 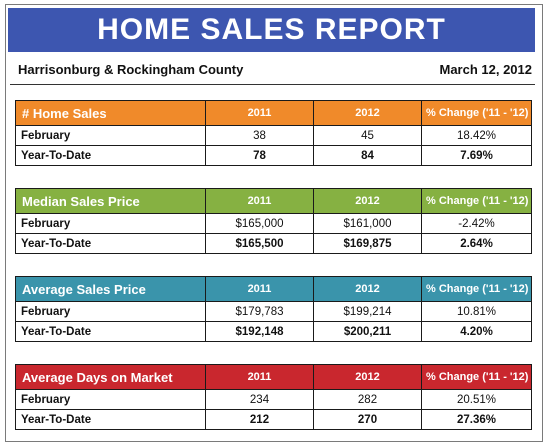 I want to click on value-change: -2.42%, so click(x=476, y=223).